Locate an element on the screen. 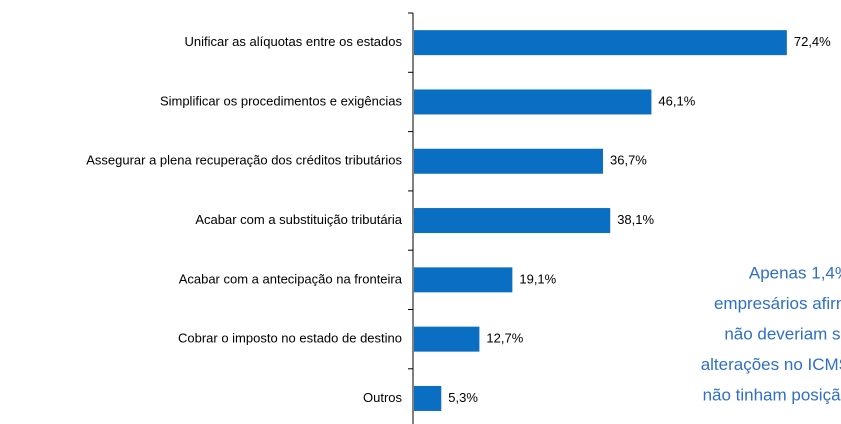  category-label: Outros is located at coordinates (383, 397).